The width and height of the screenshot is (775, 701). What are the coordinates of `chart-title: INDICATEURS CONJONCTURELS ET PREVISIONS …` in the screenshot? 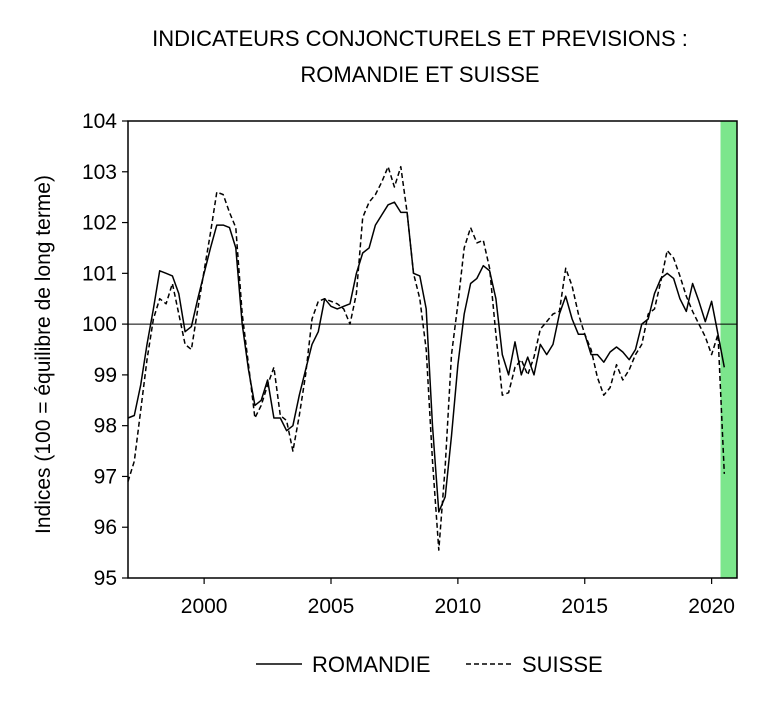 It's located at (420, 38).